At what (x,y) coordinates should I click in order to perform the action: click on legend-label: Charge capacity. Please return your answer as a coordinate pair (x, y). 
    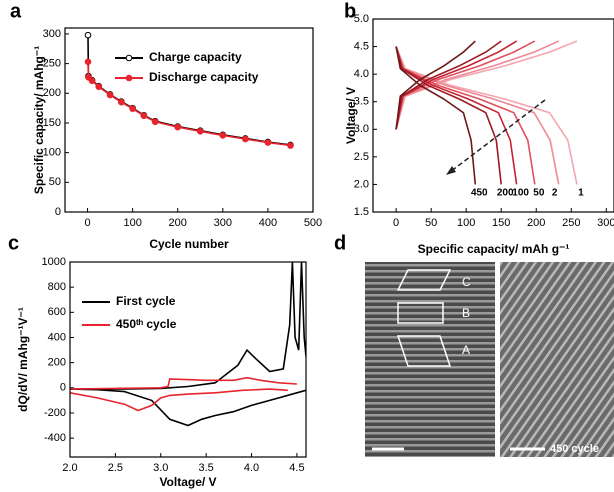
    Looking at the image, I should click on (195, 57).